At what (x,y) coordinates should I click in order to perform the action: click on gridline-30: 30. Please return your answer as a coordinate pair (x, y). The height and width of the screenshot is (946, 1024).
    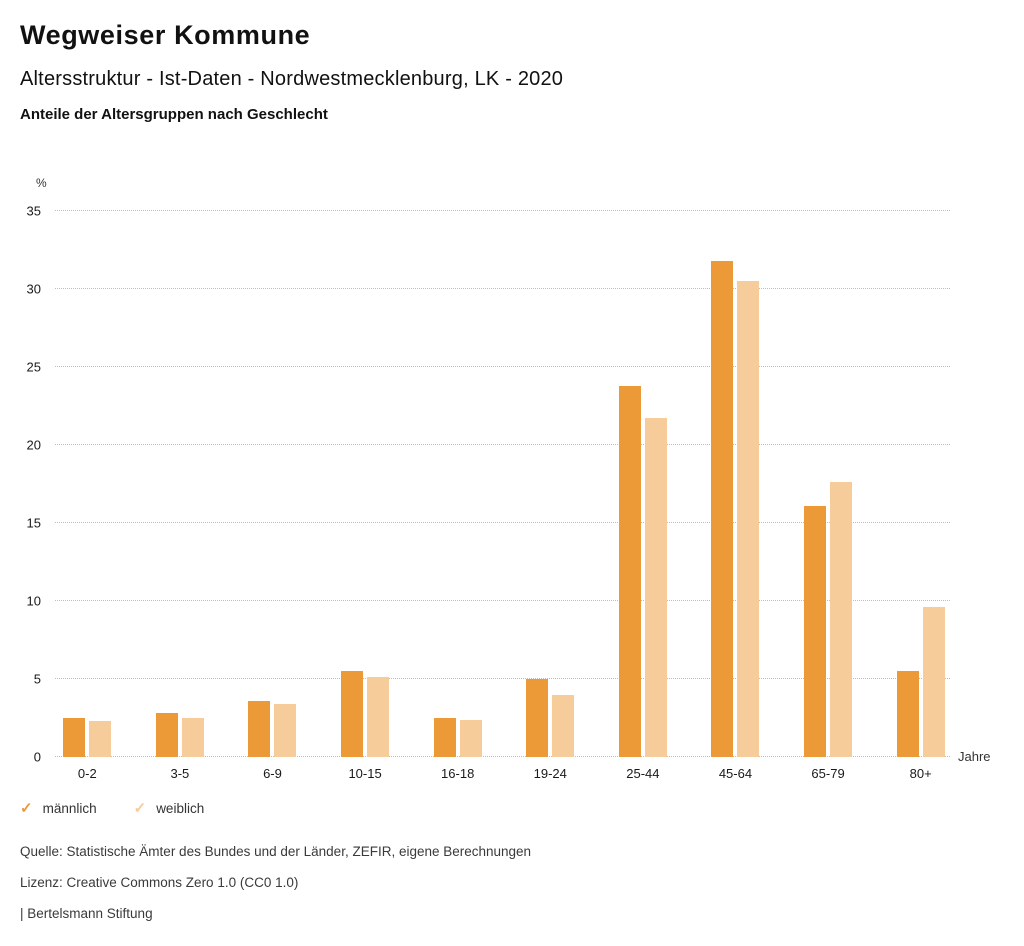
    Looking at the image, I should click on (488, 289).